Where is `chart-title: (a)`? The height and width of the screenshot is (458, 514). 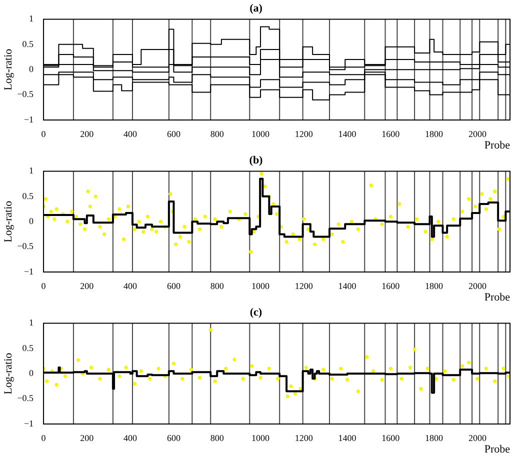 chart-title: (a) is located at coordinates (256, 8).